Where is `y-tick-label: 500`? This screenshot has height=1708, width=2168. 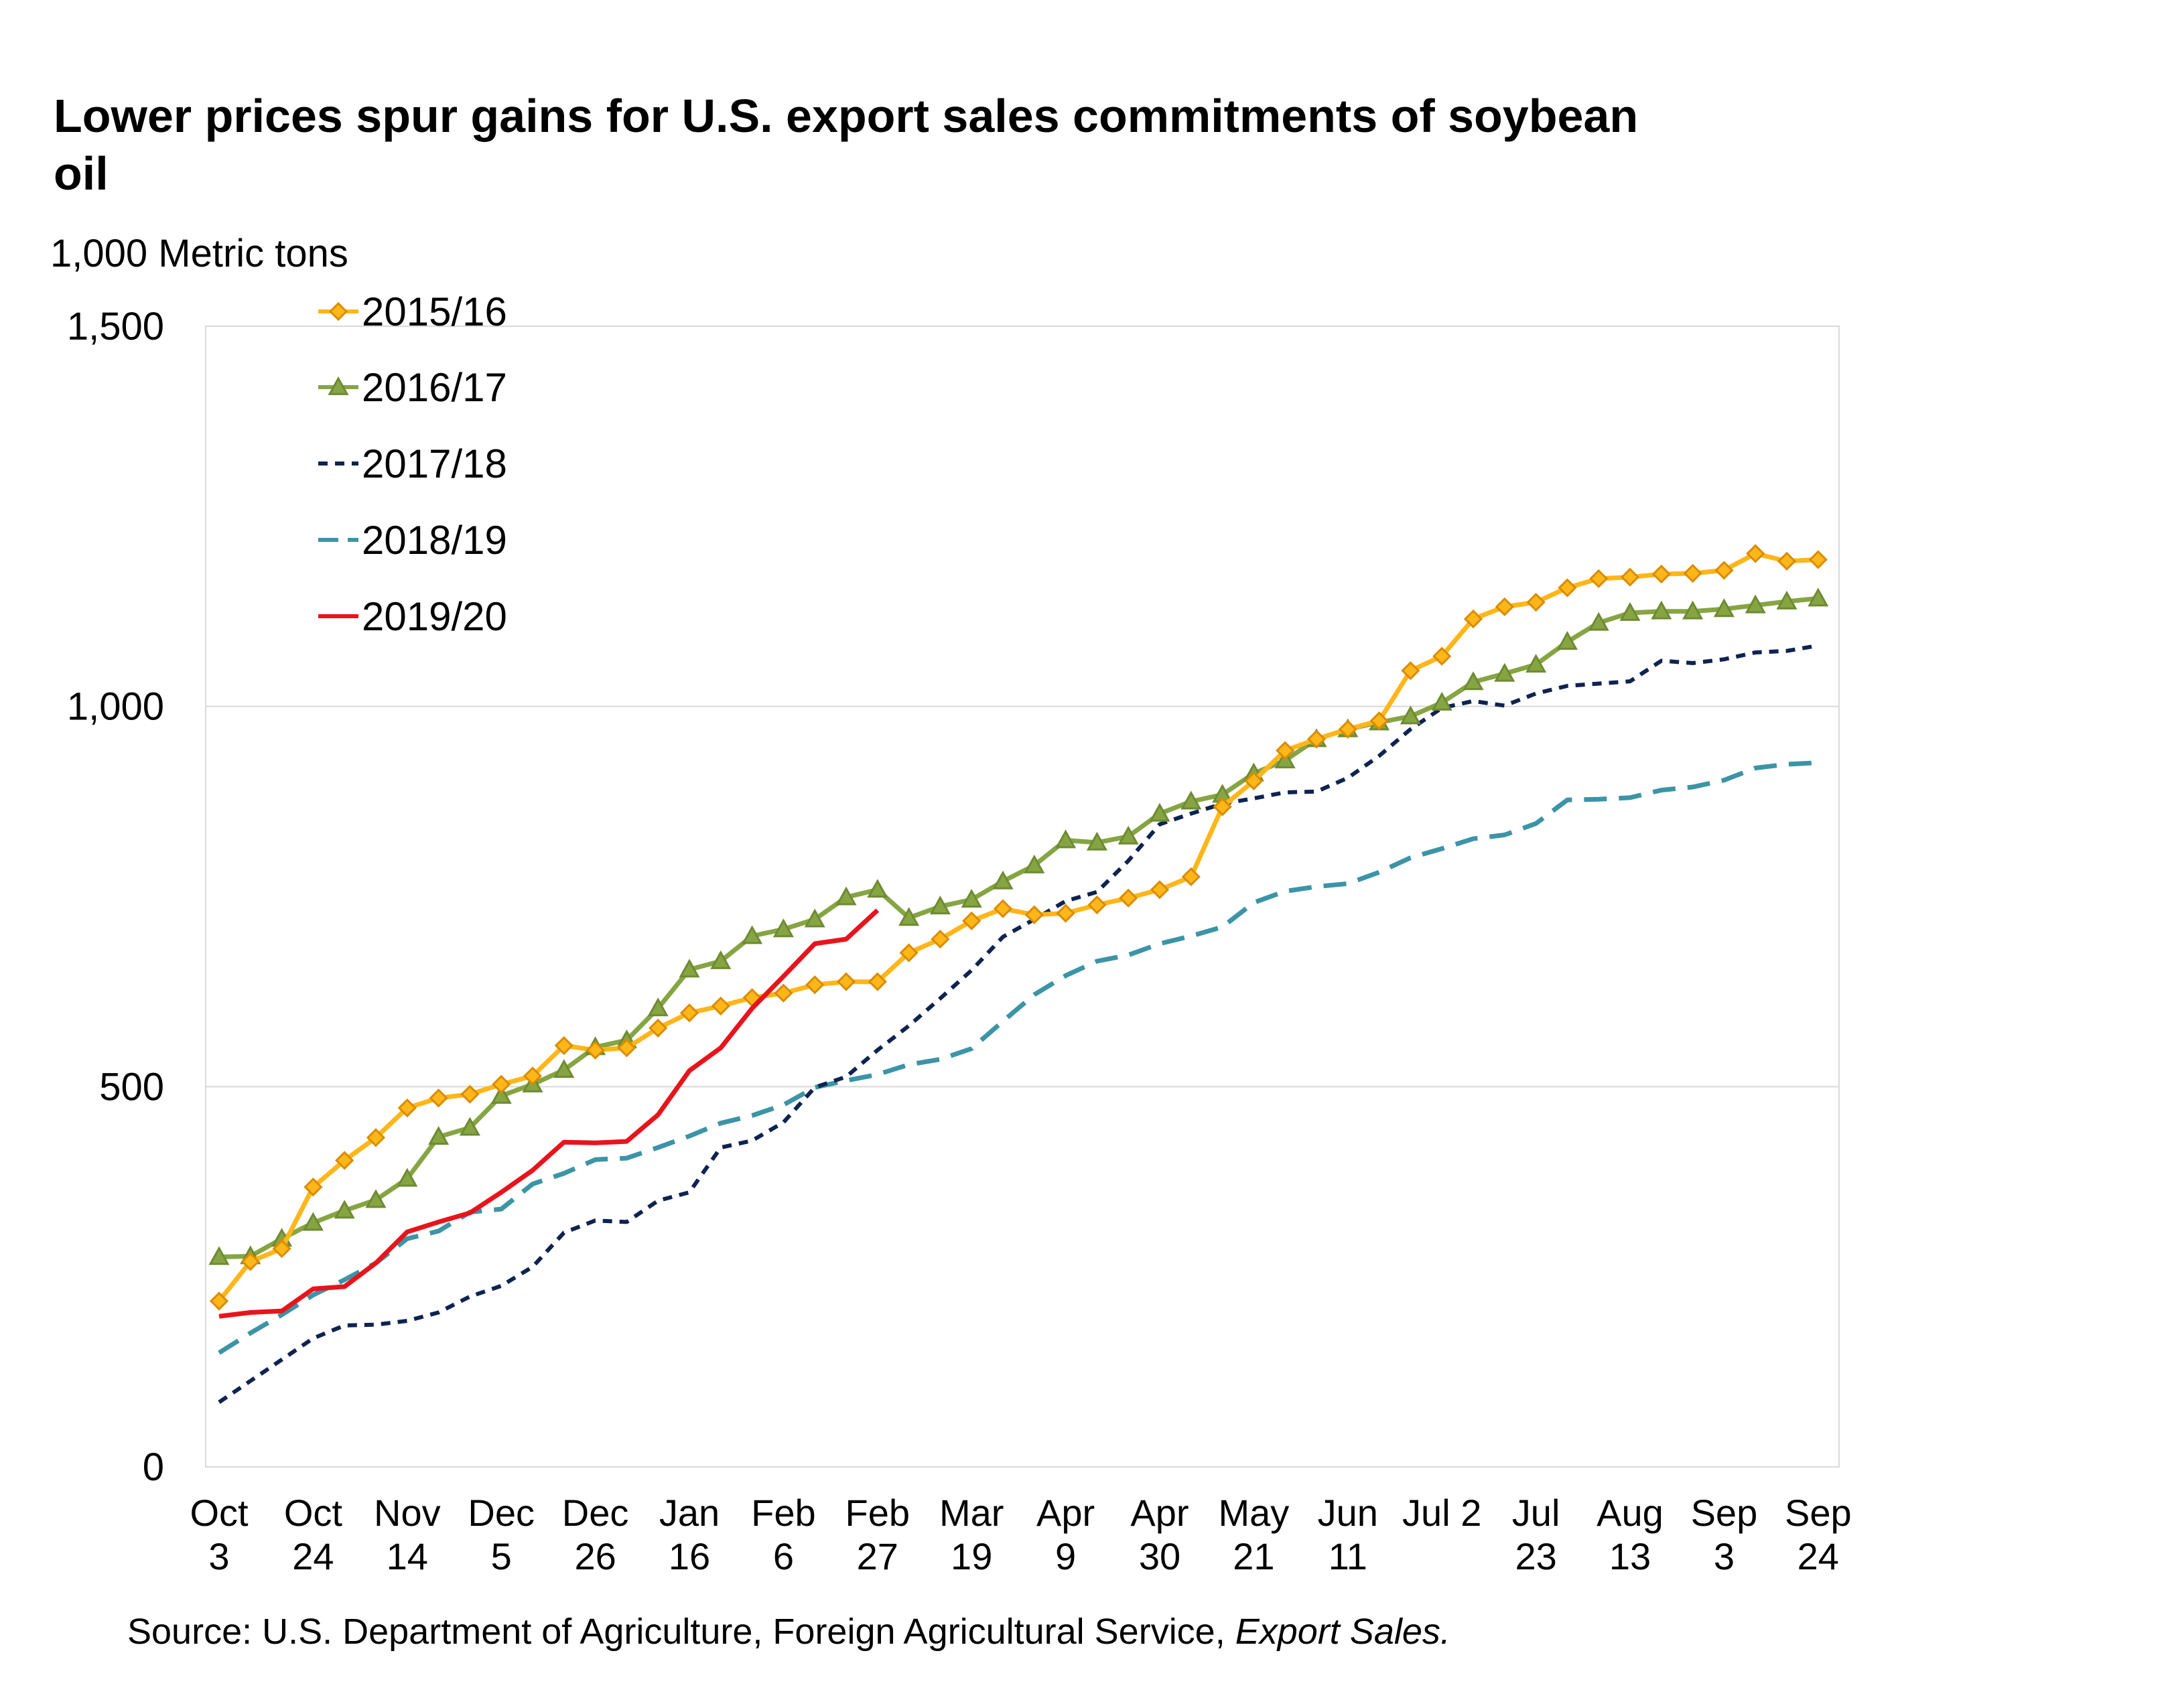
y-tick-label: 500 is located at coordinates (131, 1087).